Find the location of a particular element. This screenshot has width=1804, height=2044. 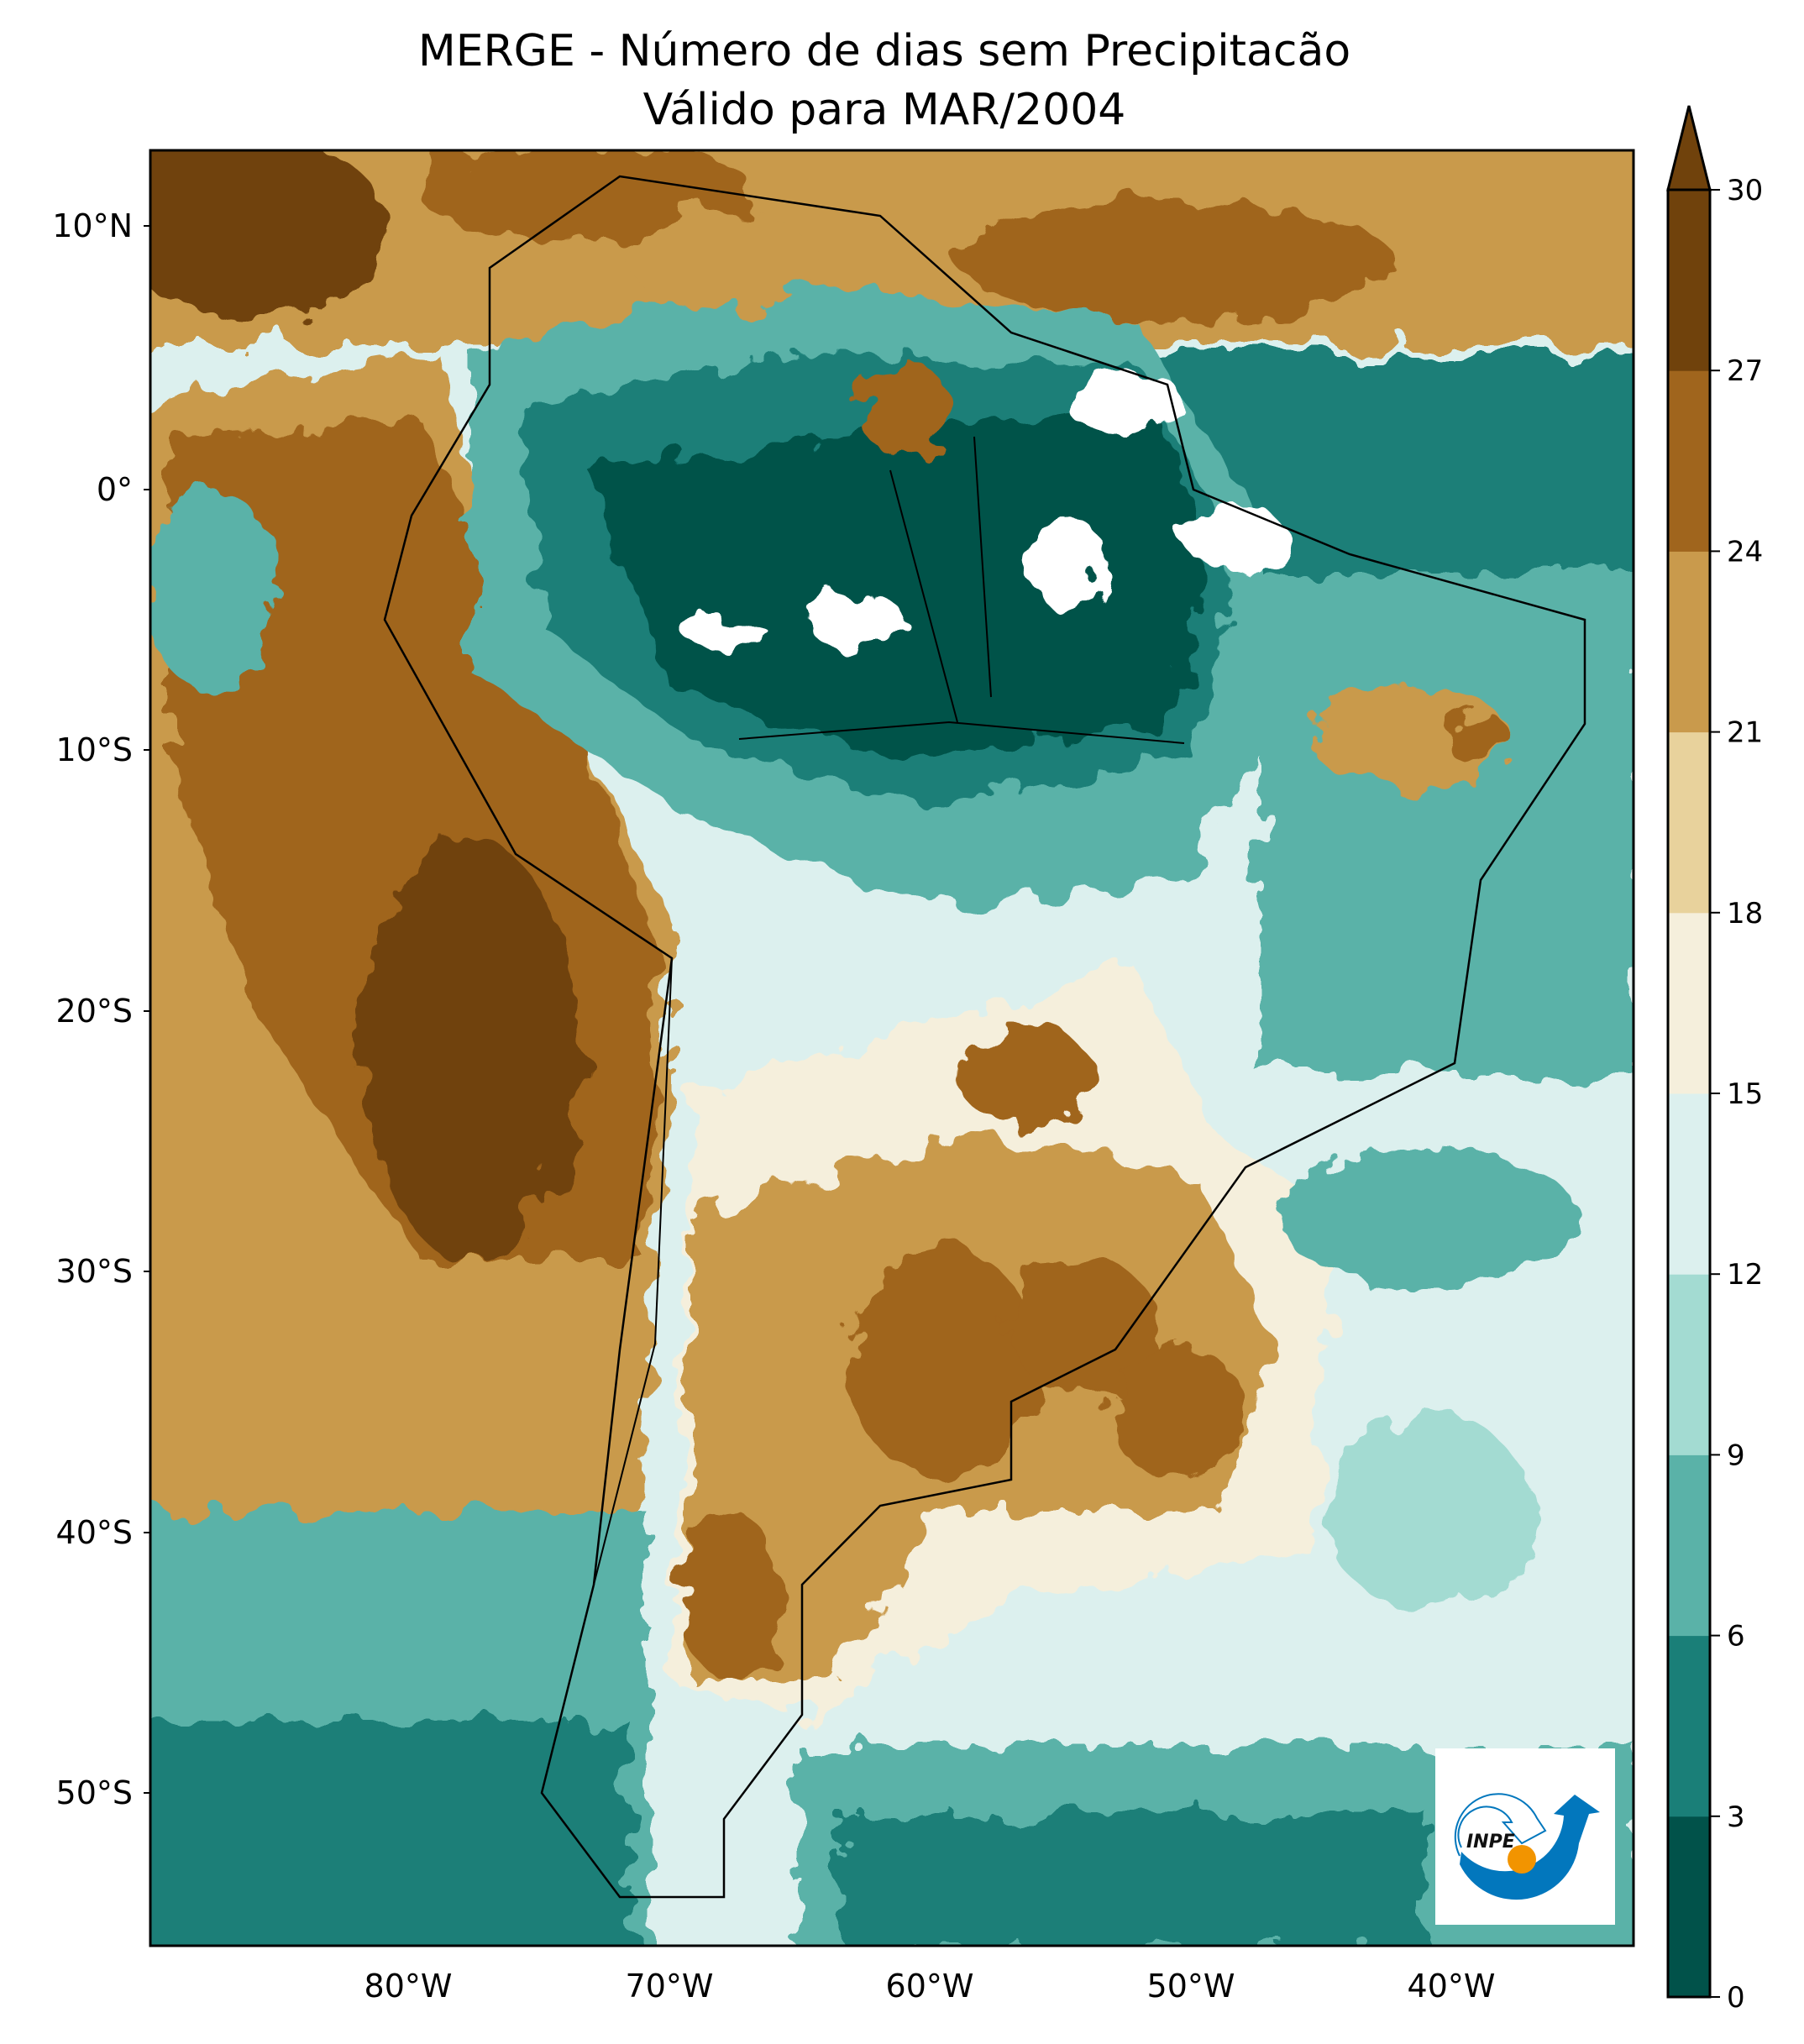

x-tick-label: 80°W is located at coordinates (408, 1986).